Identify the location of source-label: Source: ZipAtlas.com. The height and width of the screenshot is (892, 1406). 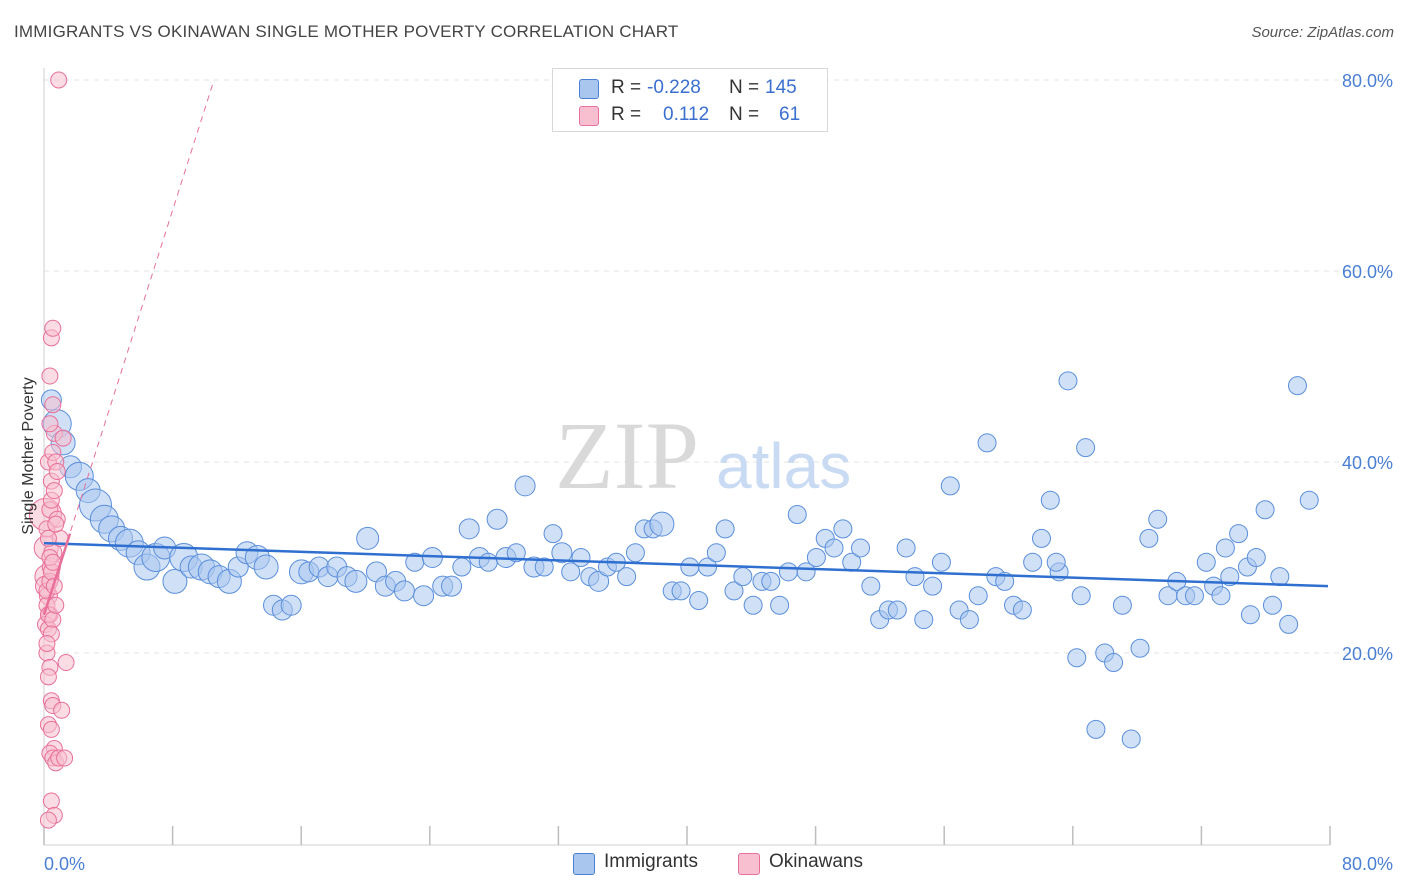
(1322, 32).